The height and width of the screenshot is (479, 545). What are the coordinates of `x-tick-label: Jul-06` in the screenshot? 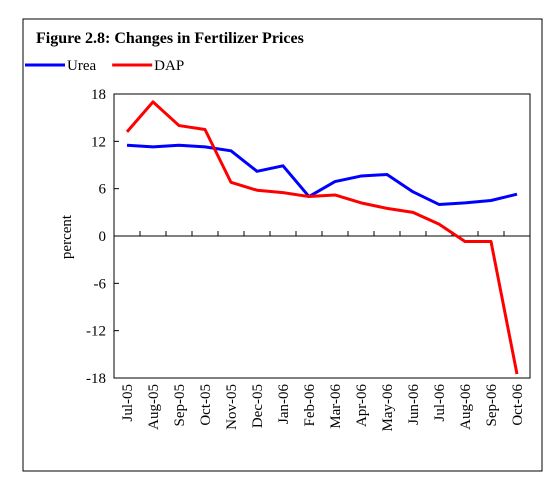 It's located at (440, 403).